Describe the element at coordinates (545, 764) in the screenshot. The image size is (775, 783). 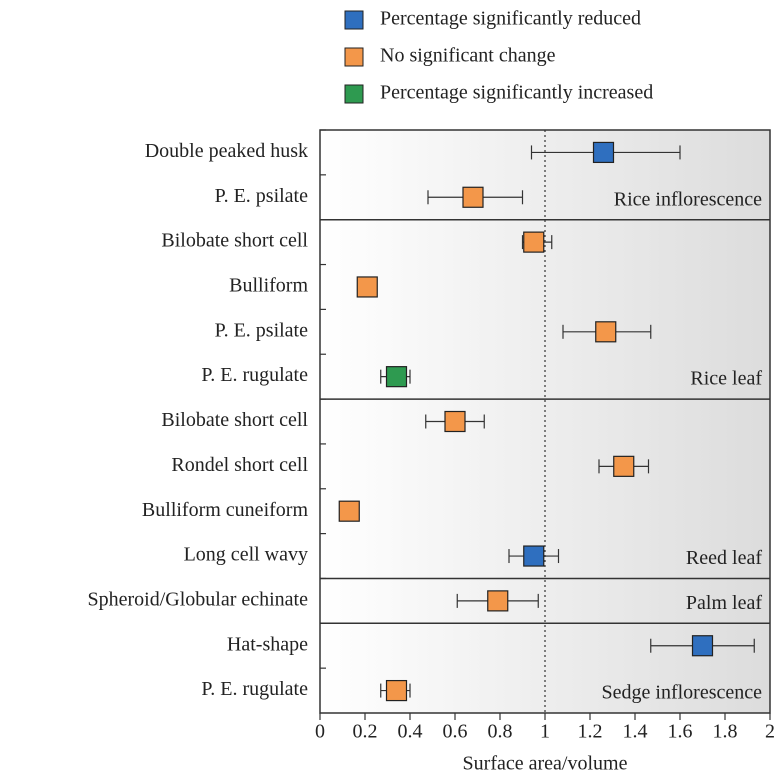
I see `x-axis-label: Surface area/volume` at that location.